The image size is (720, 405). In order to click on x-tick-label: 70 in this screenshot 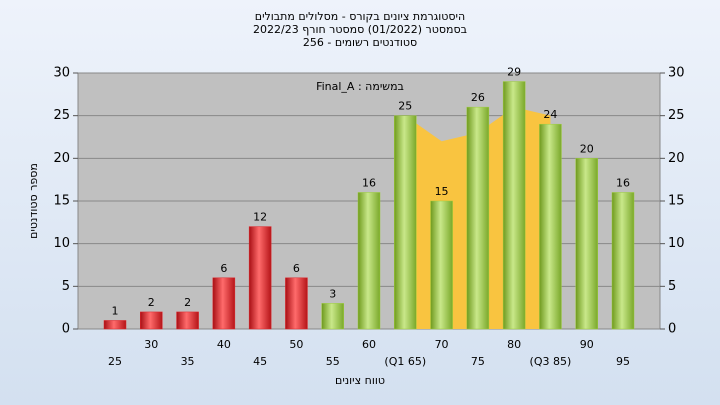, I will do `click(442, 344)`.